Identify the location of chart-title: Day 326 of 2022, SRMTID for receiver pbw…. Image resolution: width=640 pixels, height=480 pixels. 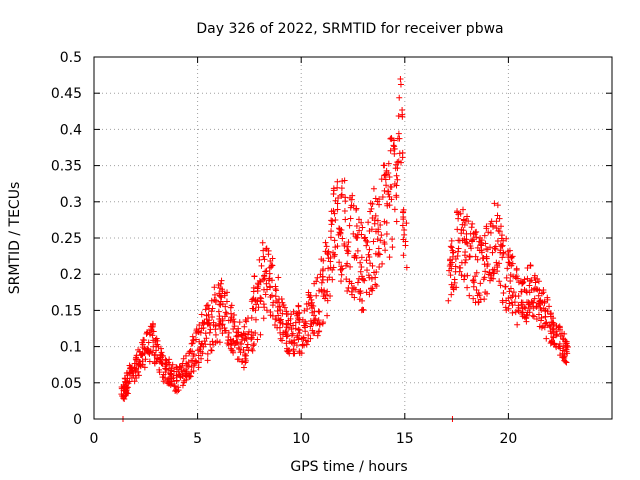
(349, 29).